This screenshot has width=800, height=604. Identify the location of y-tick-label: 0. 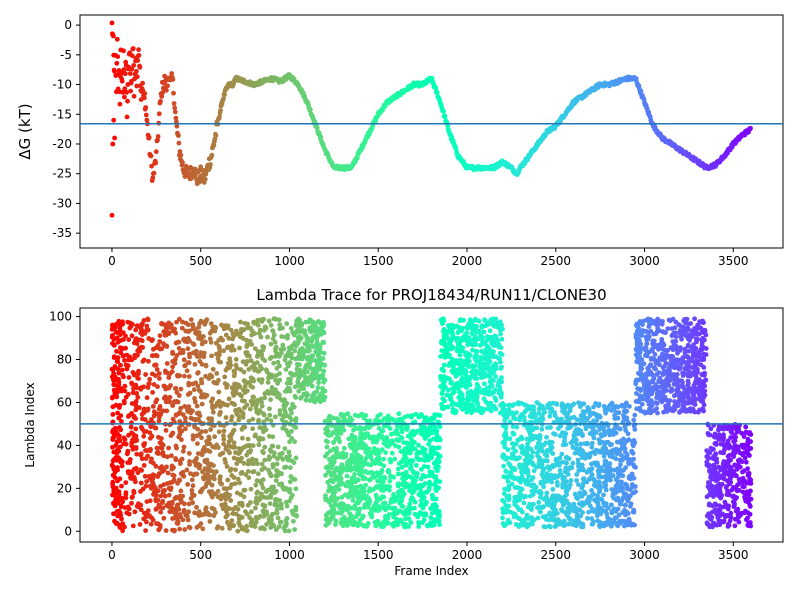
(68, 25).